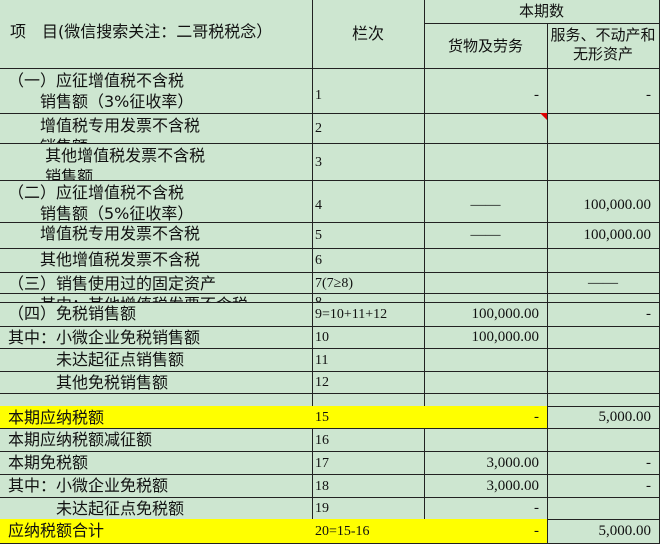  What do you see at coordinates (368, 162) in the screenshot?
I see `row-3-line-cell: 3` at bounding box center [368, 162].